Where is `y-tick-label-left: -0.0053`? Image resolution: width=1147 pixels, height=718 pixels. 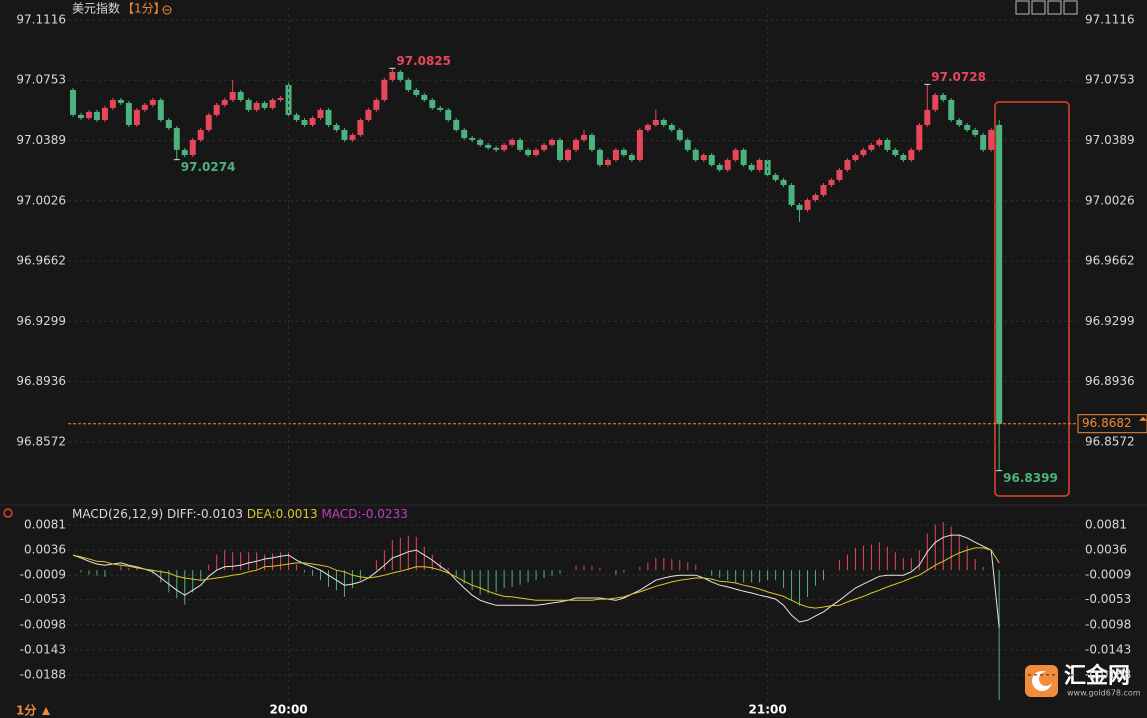
y-tick-label-left: -0.0053 is located at coordinates (43, 599).